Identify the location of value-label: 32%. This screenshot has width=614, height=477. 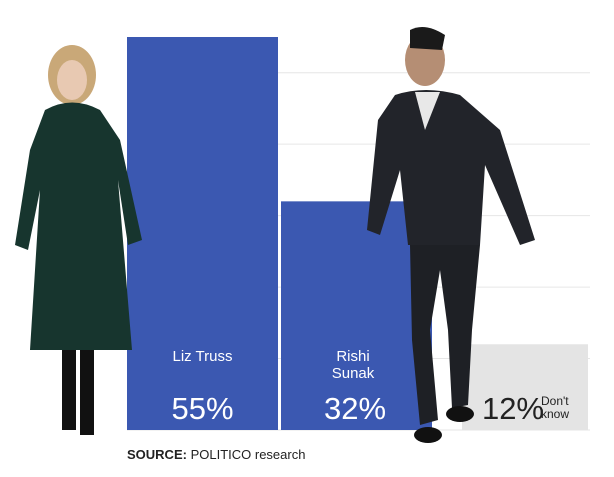
(355, 408).